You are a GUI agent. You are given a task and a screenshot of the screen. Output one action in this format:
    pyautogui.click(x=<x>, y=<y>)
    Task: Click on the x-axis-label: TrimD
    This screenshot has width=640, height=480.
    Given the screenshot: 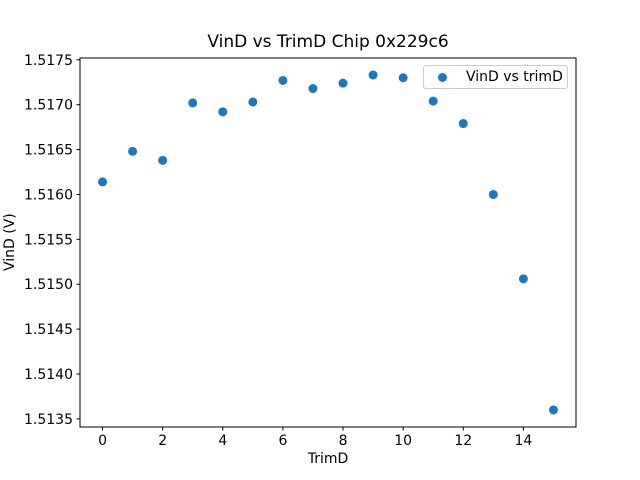 What is the action you would take?
    pyautogui.click(x=328, y=459)
    